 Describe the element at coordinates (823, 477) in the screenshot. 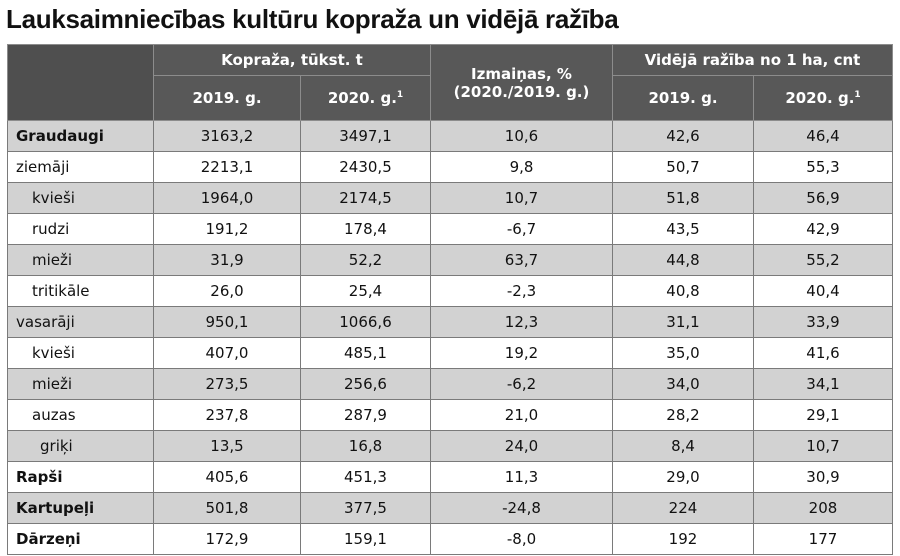

I see `yield-2020-cell: 30,9` at that location.